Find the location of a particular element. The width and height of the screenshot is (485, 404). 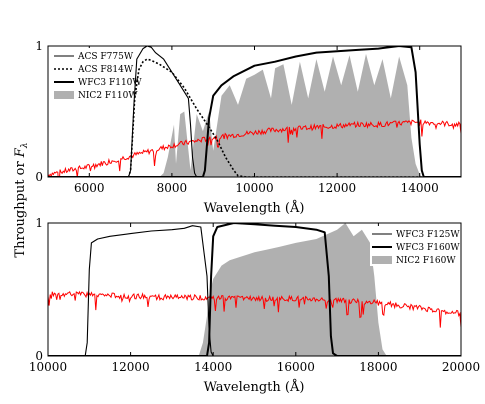

bottom-legend-label: WFC3 F160W is located at coordinates (428, 248).